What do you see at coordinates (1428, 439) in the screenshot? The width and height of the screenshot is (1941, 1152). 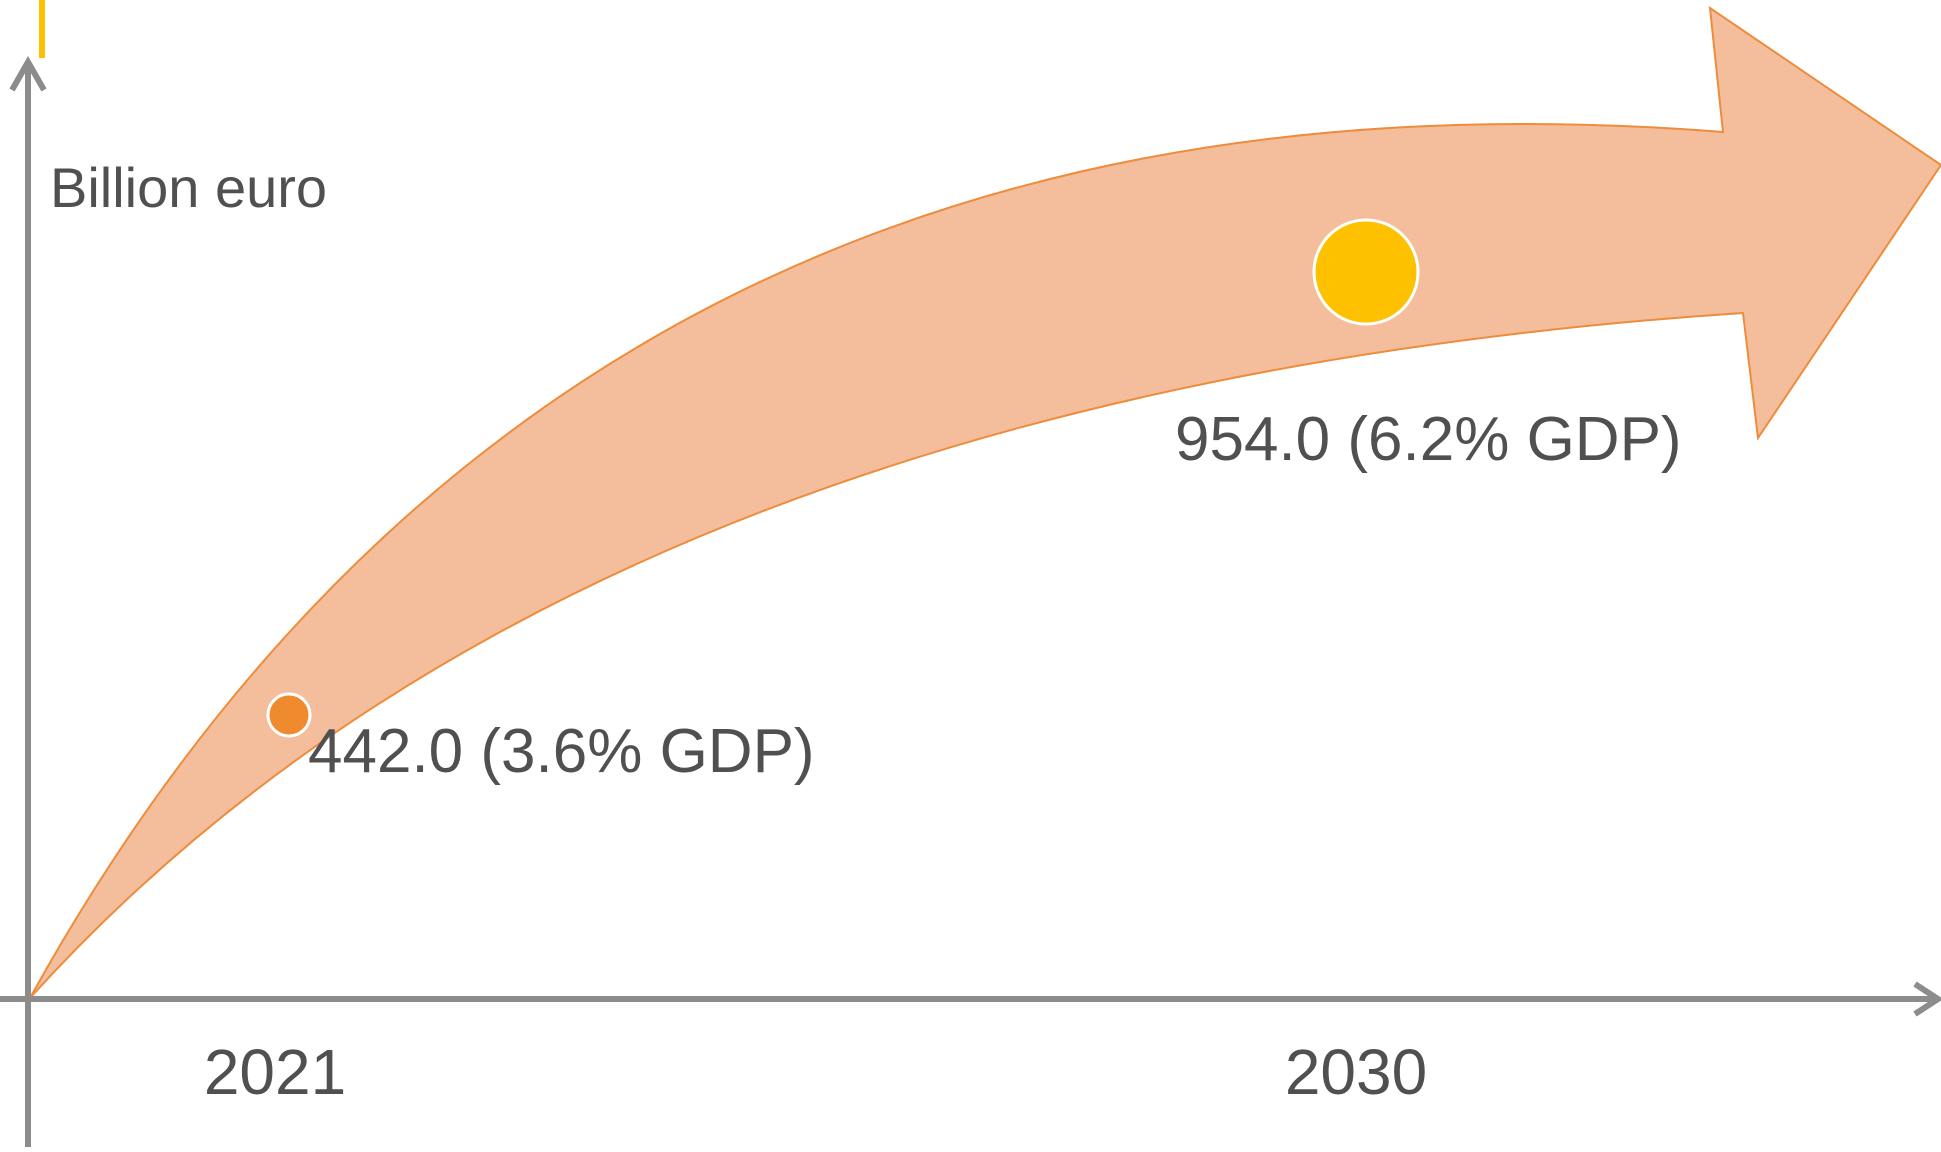 I see `data-label-2030: 954.0 (6.2% GDP)` at bounding box center [1428, 439].